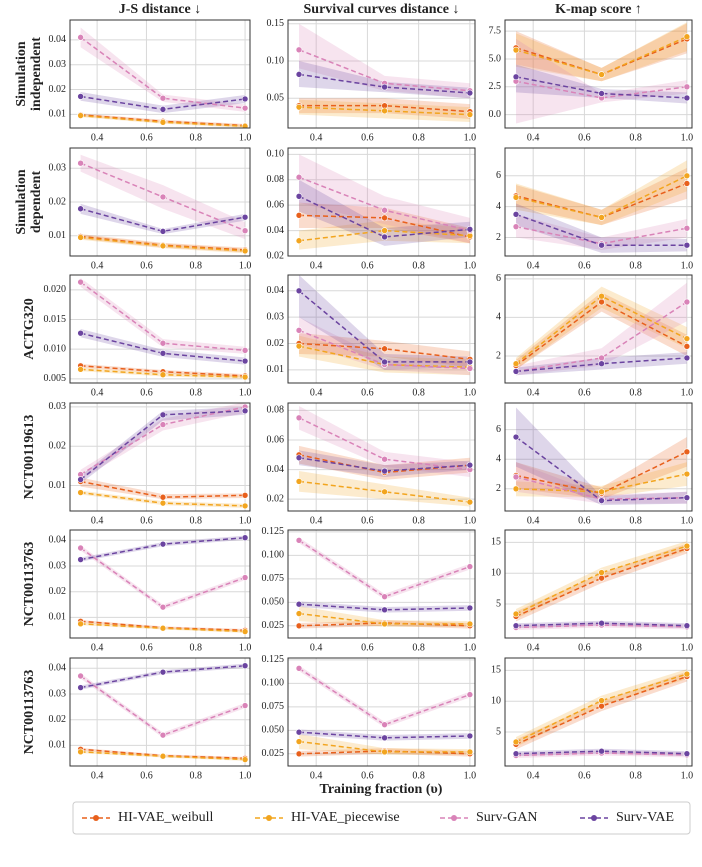 The height and width of the screenshot is (867, 702). I want to click on y-tick-label: 0.02, so click(276, 255).